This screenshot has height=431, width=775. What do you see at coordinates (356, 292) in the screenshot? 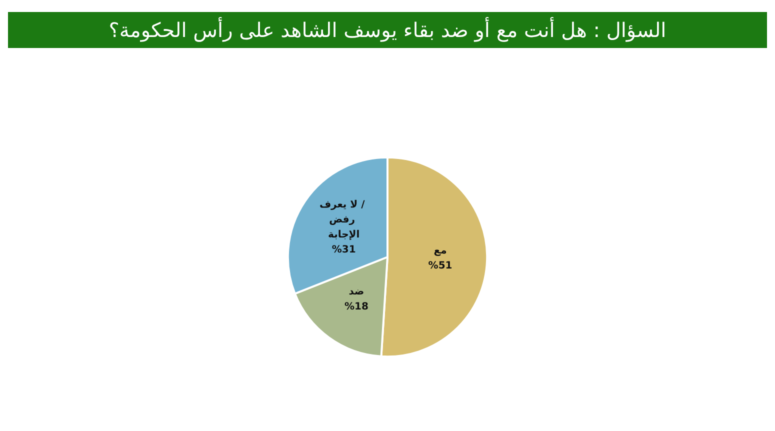
I see `slice-label: ضد` at bounding box center [356, 292].